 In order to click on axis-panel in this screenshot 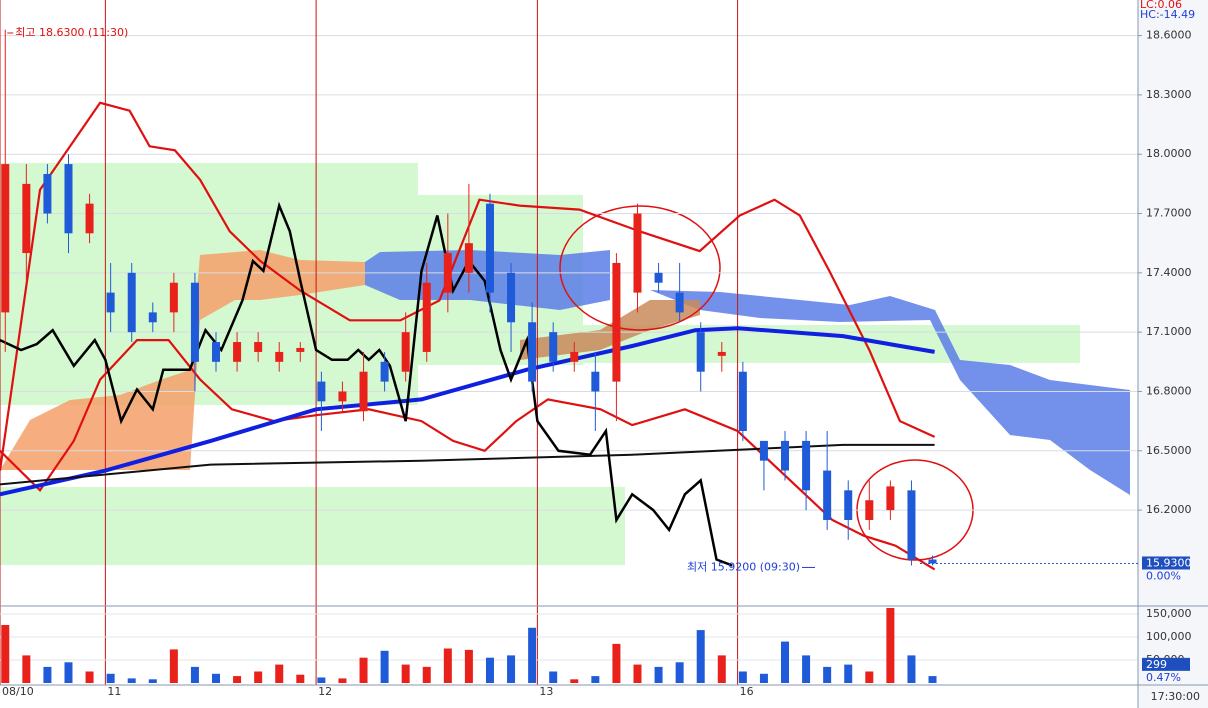, I will do `click(1173, 354)`.